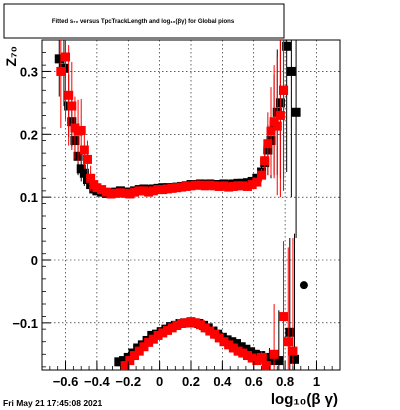 The image size is (400, 410). Describe the element at coordinates (29, 197) in the screenshot. I see `y-tick-label: 0.1` at that location.